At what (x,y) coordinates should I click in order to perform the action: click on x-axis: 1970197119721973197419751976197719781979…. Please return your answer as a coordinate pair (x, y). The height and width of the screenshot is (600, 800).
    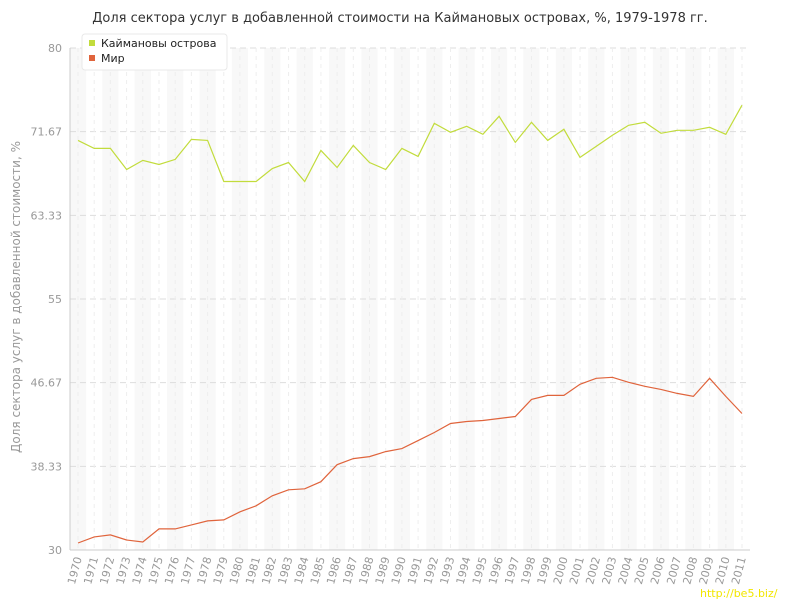
    Looking at the image, I should click on (407, 570).